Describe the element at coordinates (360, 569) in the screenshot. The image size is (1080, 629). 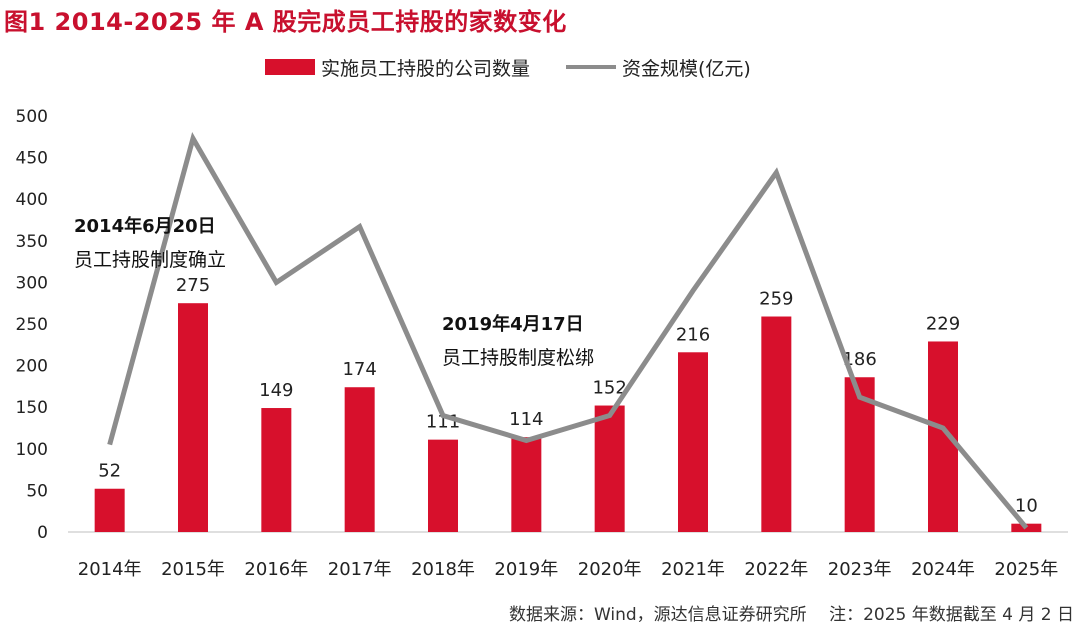
I see `x-tick-label: 2017年` at that location.